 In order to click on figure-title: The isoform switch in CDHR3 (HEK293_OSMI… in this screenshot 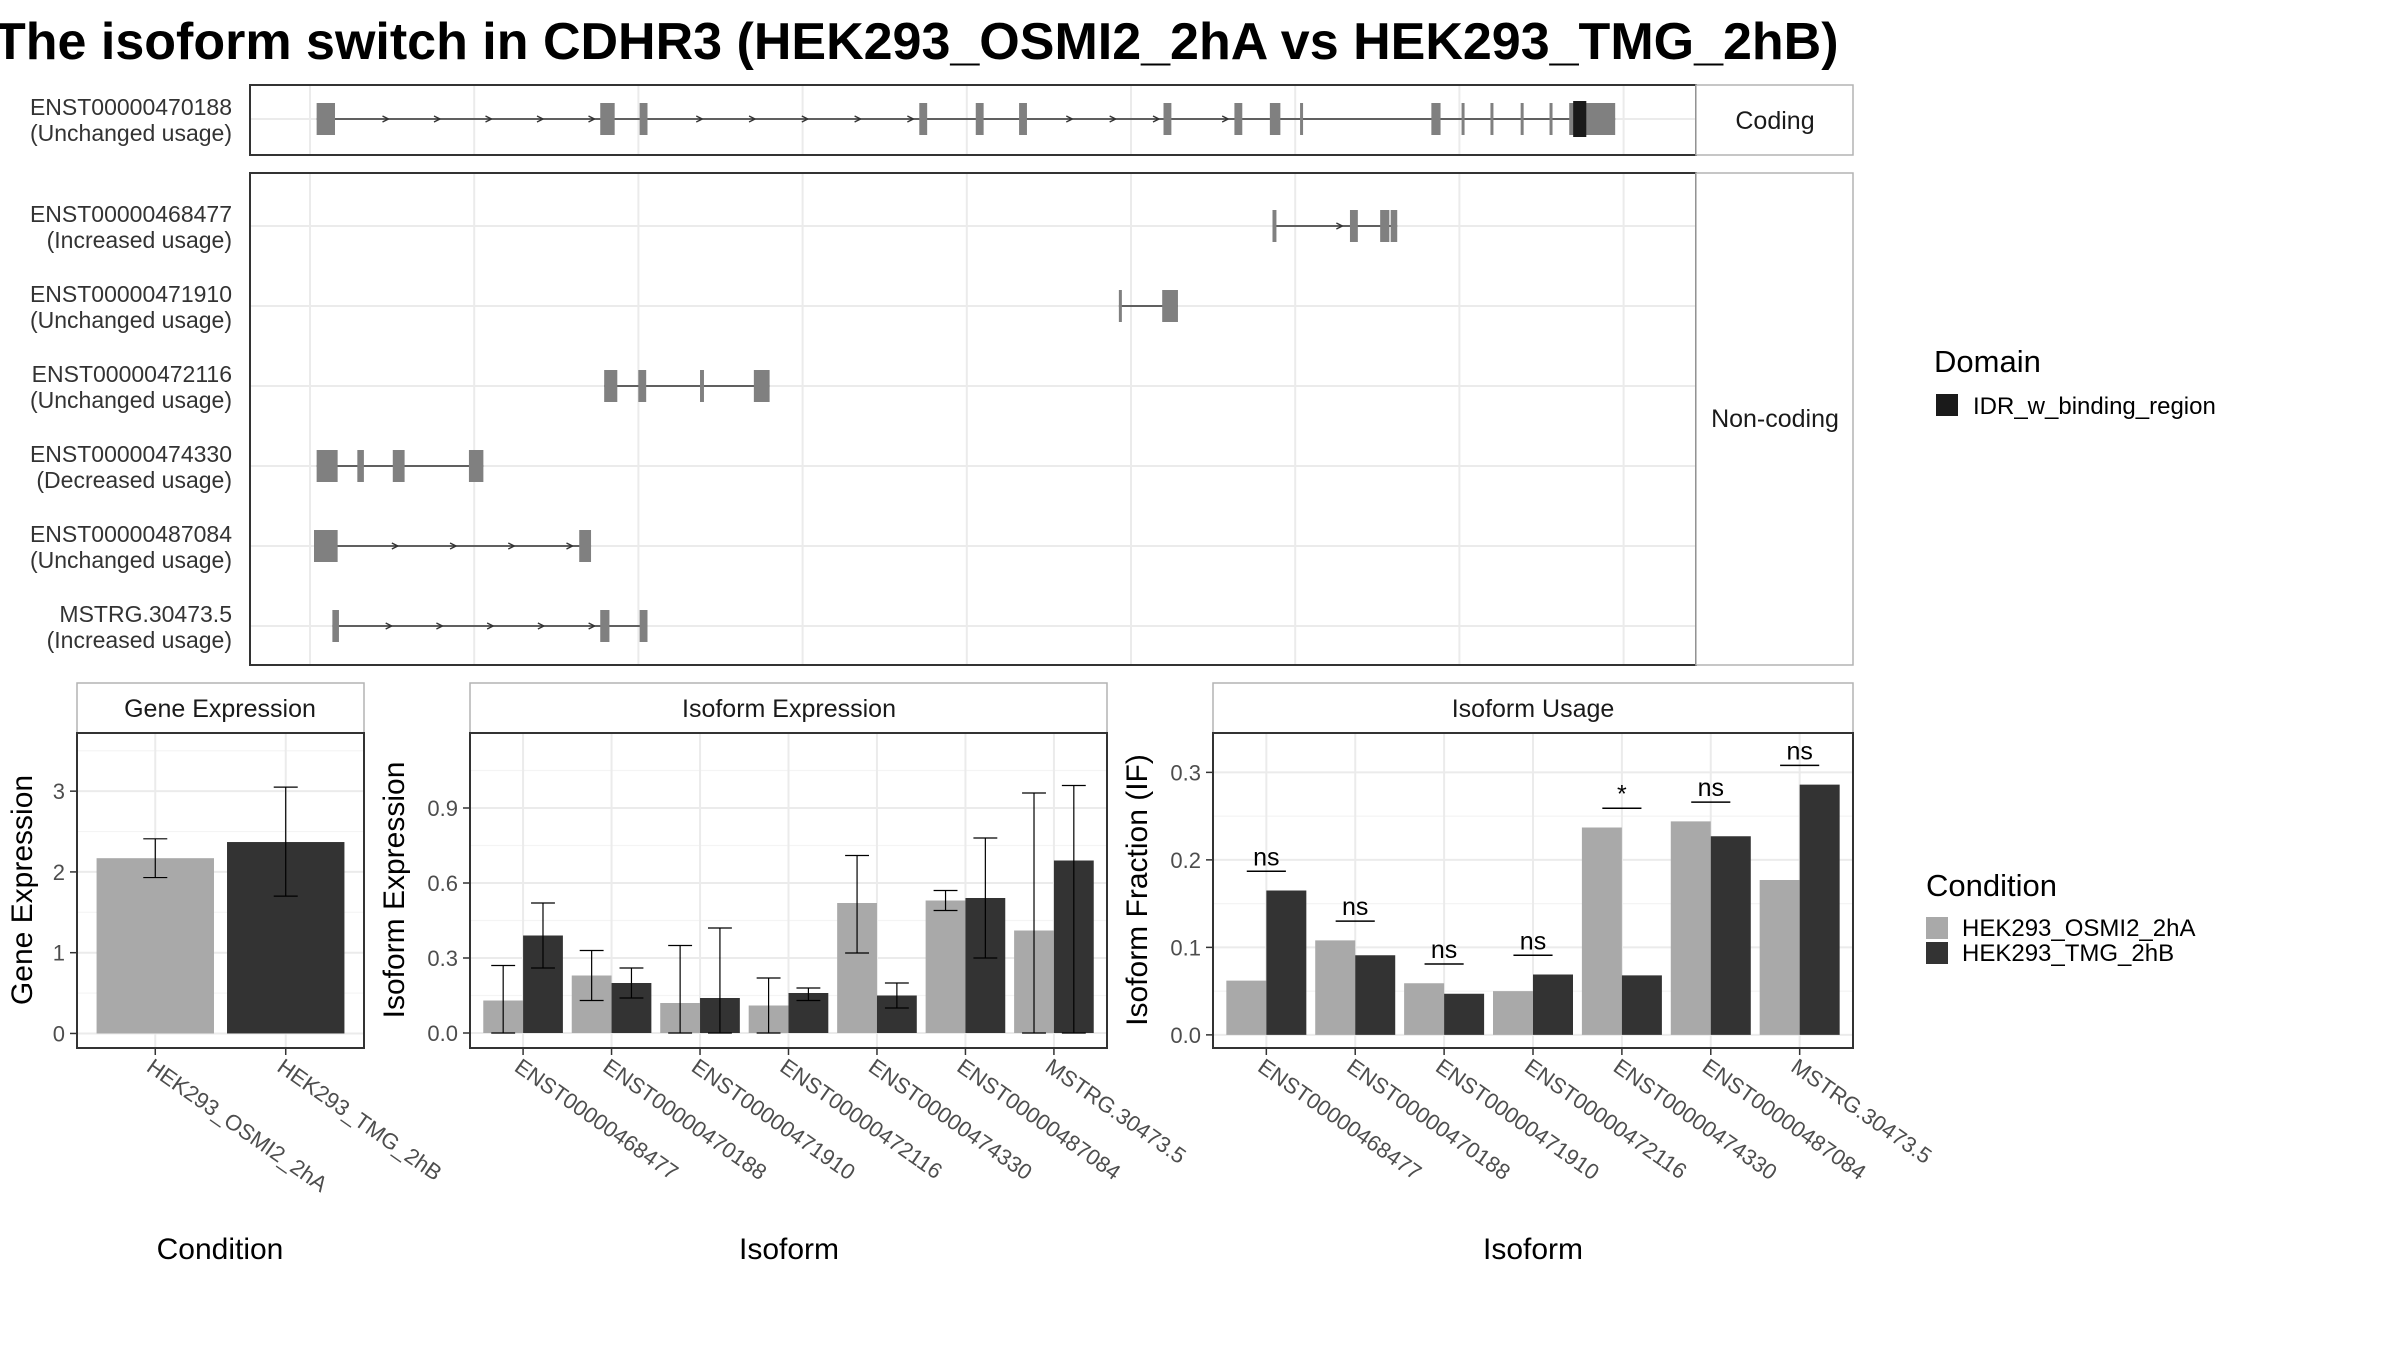, I will do `click(919, 42)`.